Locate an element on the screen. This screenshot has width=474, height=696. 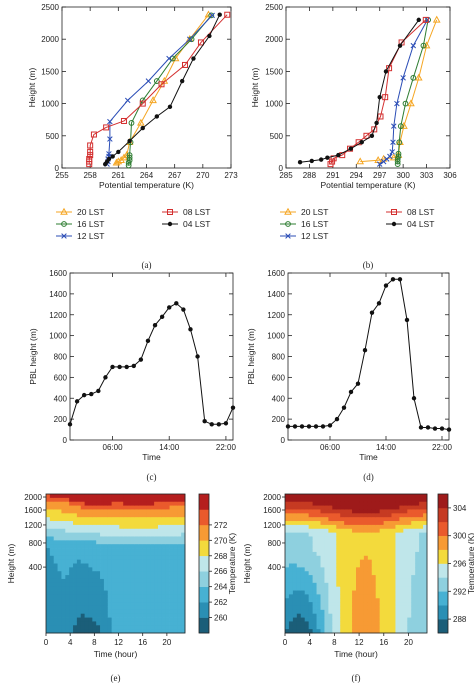
legend-swatch-marker is located at coordinates (64, 211).